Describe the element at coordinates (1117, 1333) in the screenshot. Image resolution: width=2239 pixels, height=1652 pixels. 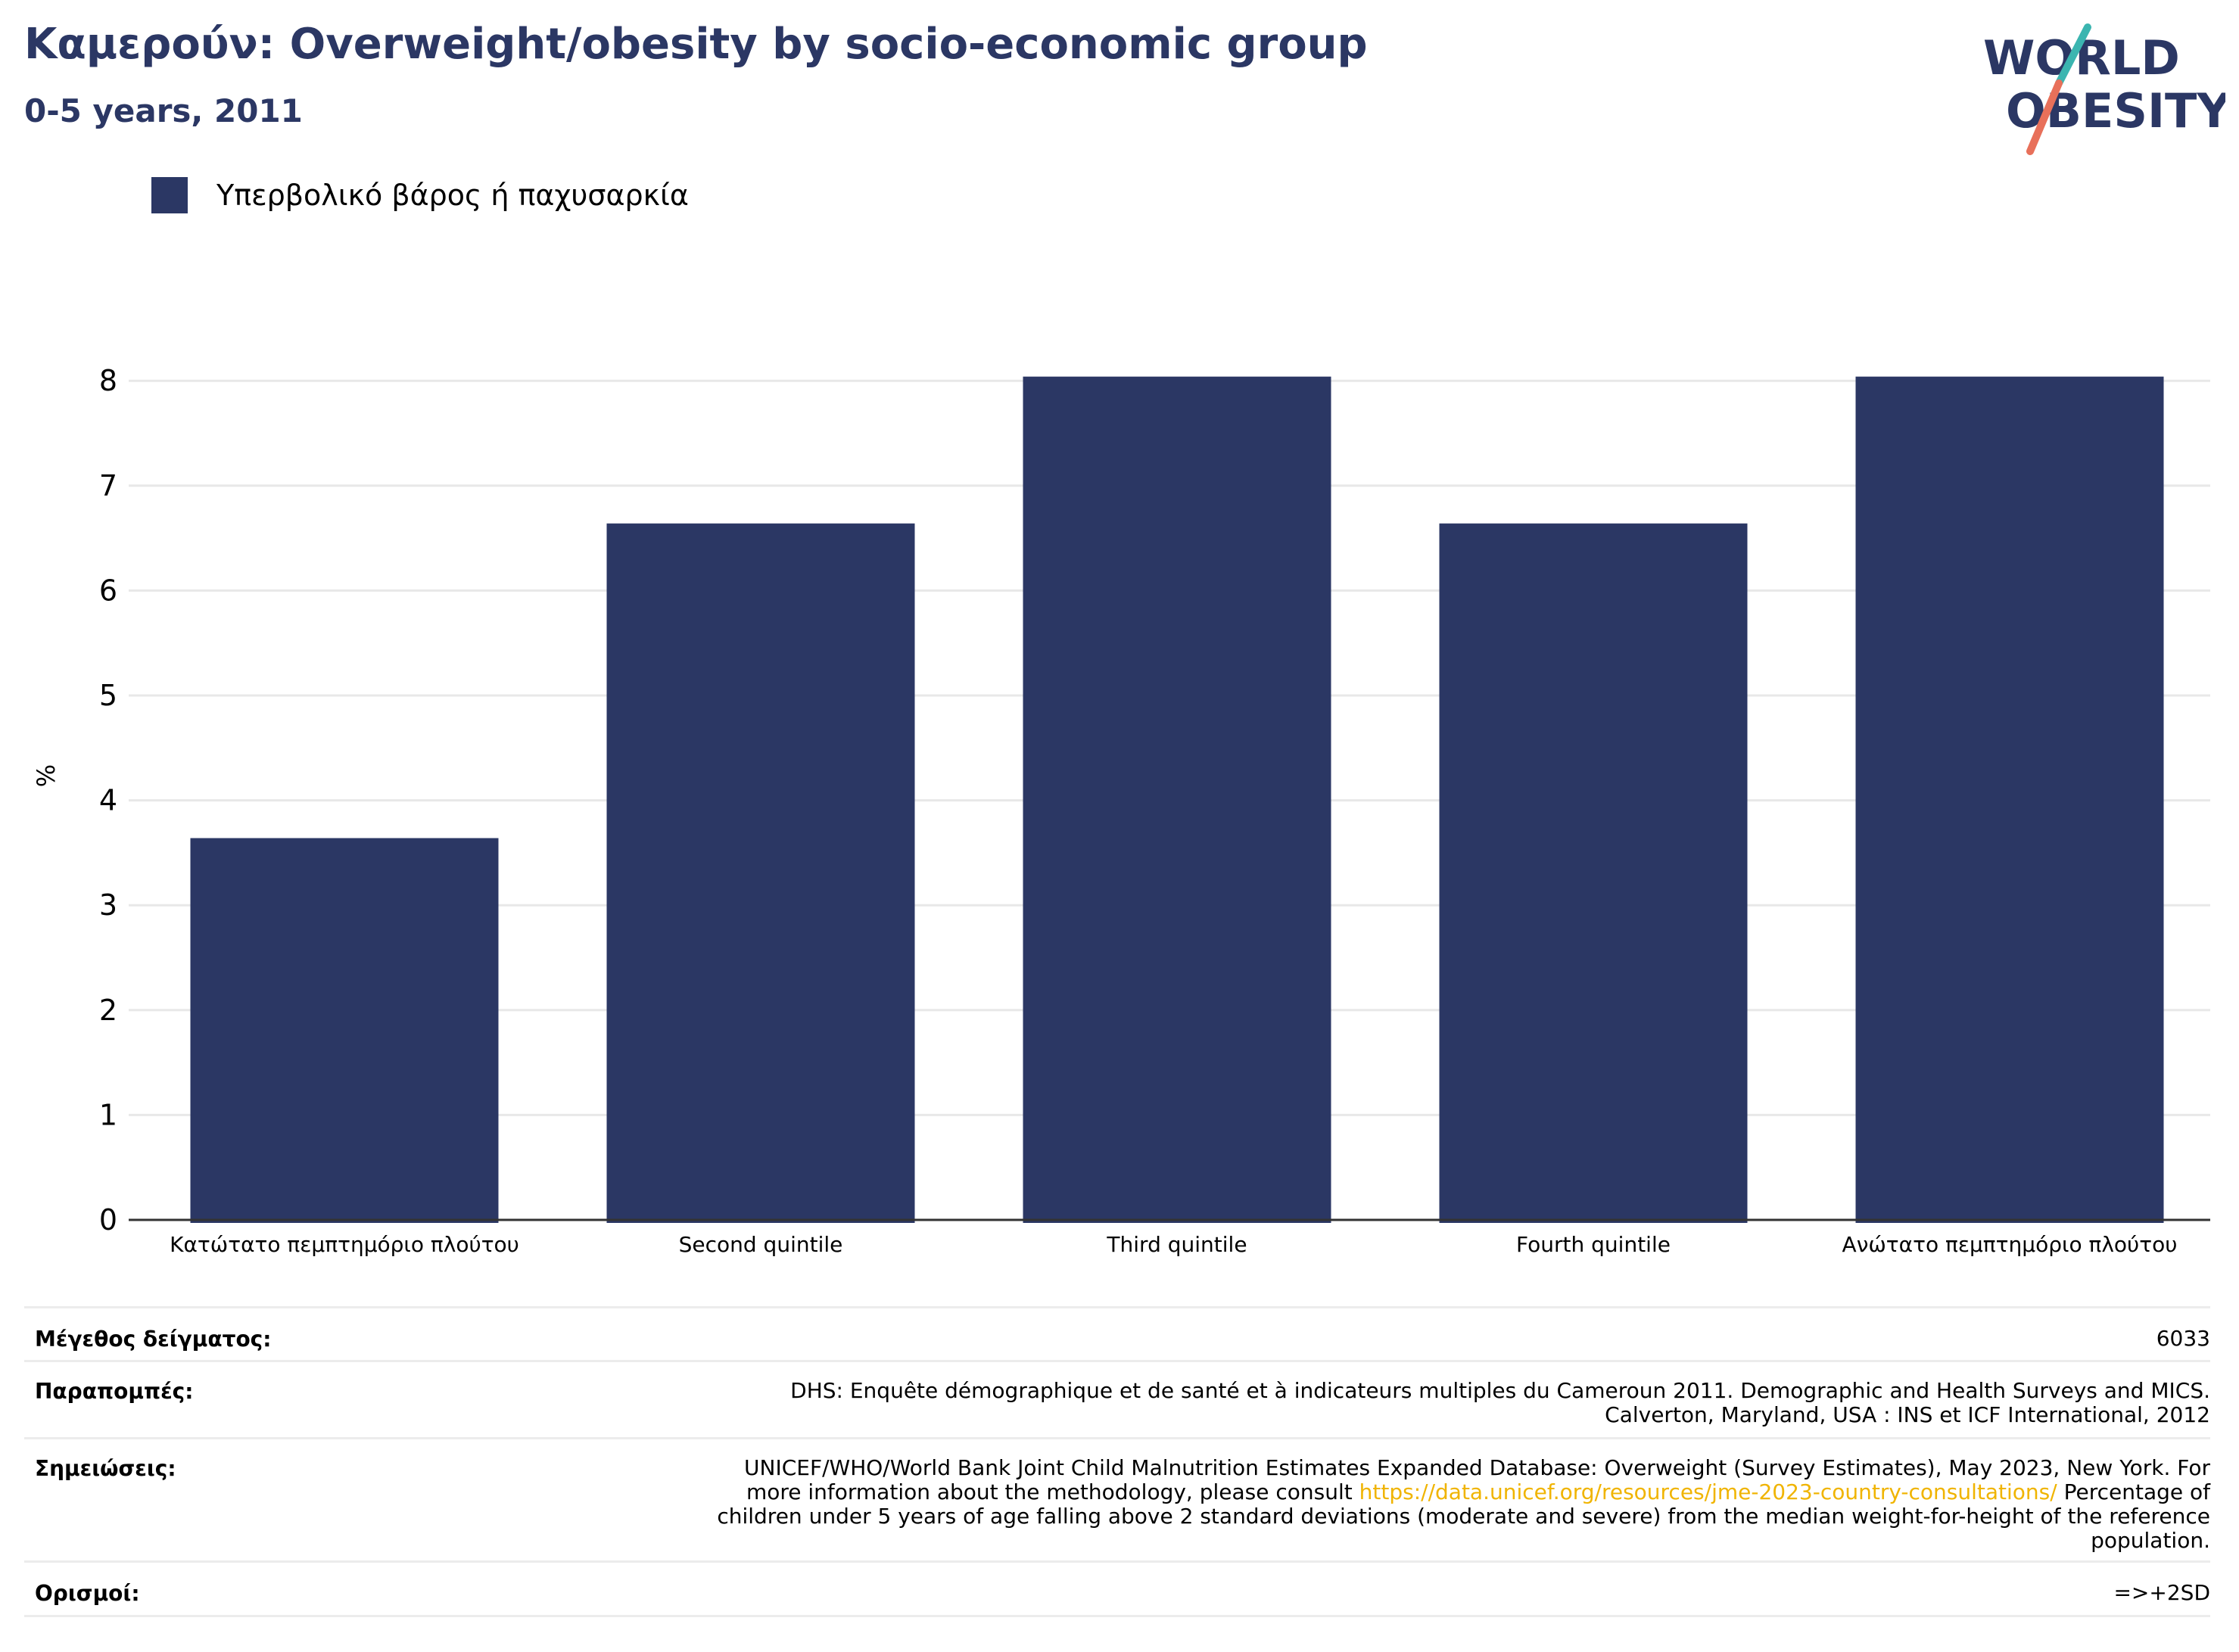
I see `sample-size-row: Μέγεθος δείγματος: 6033` at that location.